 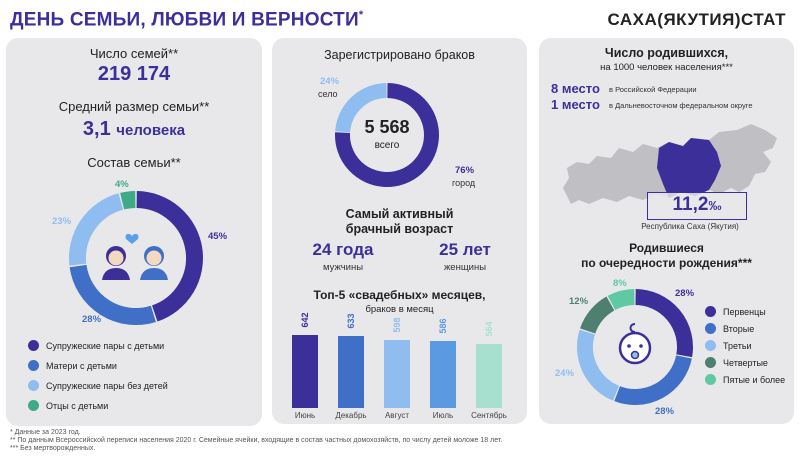 What do you see at coordinates (105, 345) in the screenshot?
I see `legend-label: Супружеские пары с детьми` at bounding box center [105, 345].